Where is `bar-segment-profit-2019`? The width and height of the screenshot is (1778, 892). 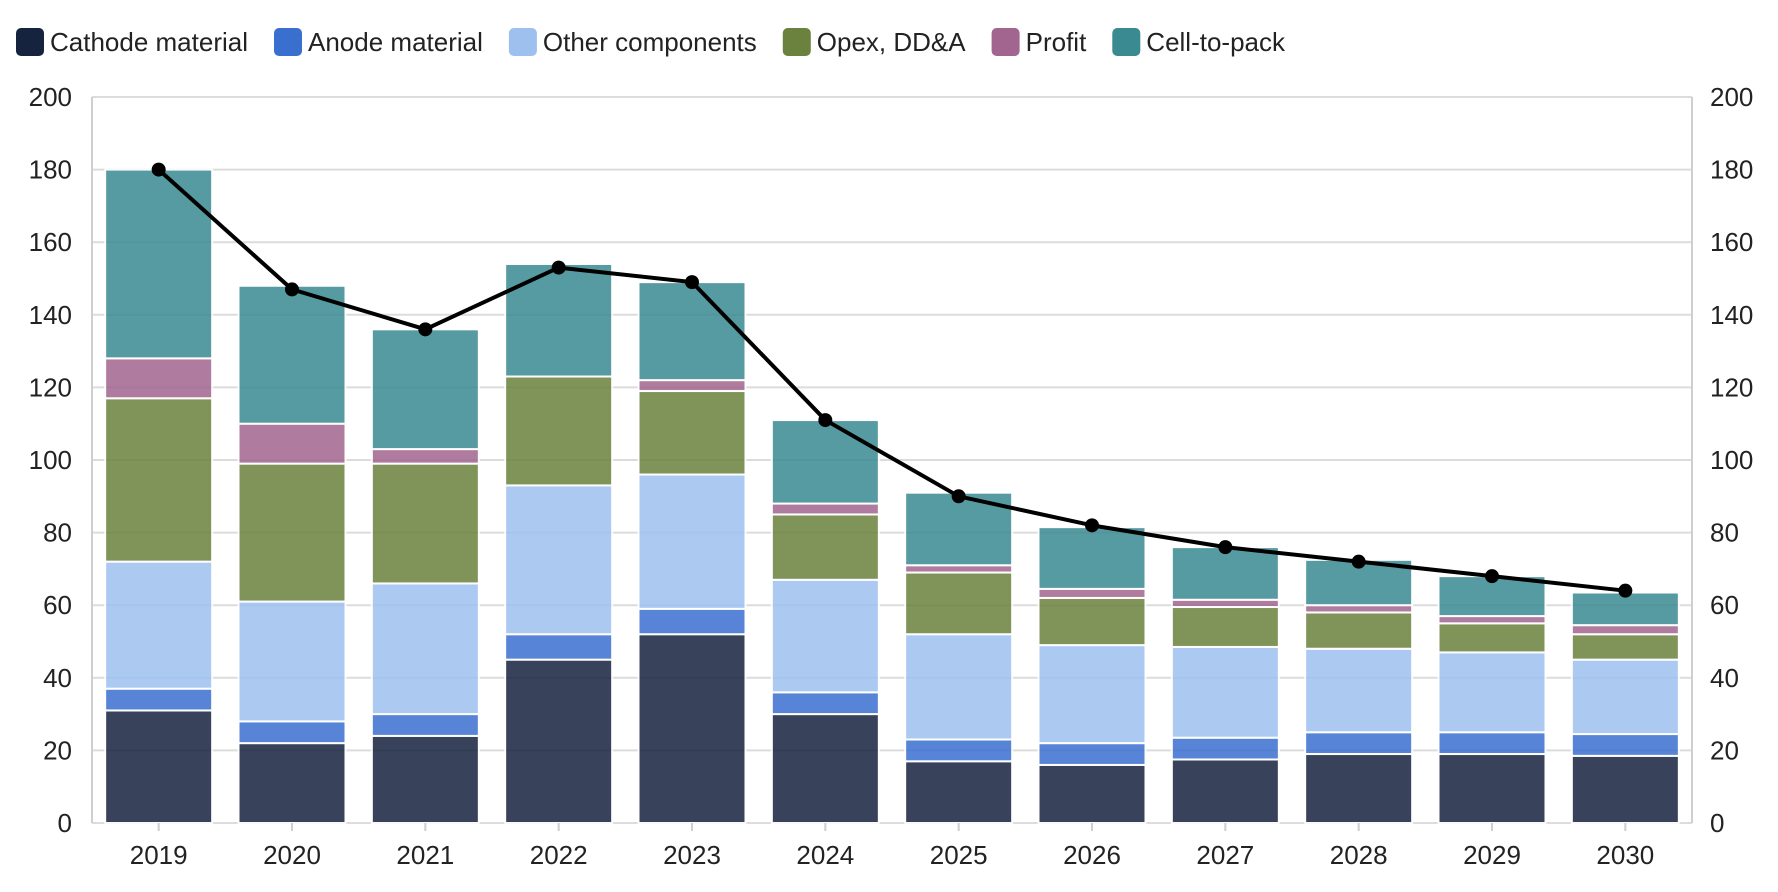 bar-segment-profit-2019 is located at coordinates (159, 378).